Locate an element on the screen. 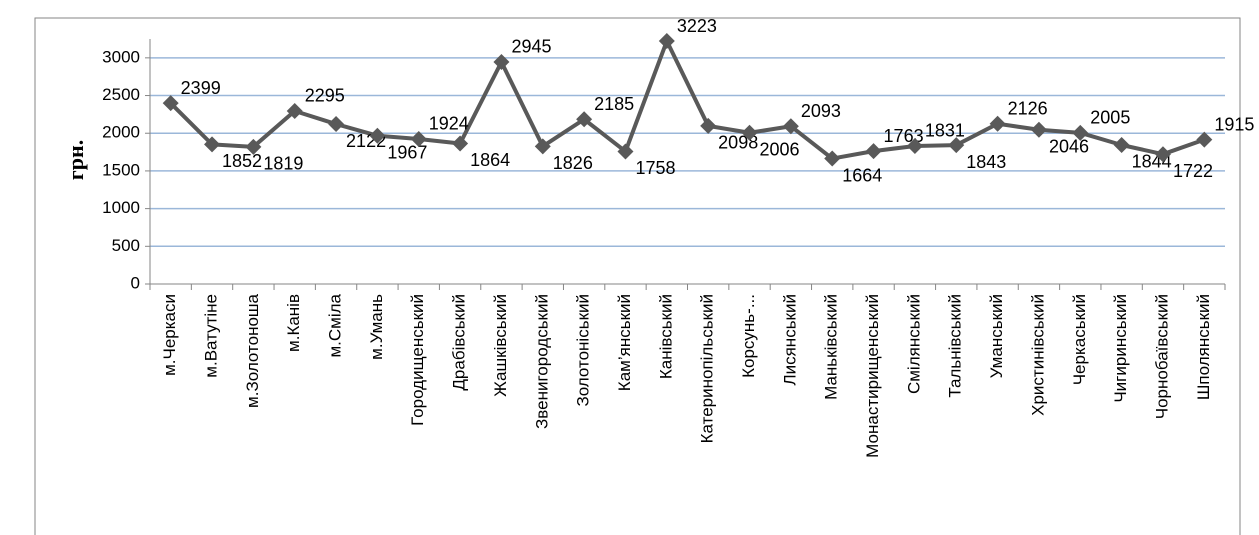 The height and width of the screenshot is (535, 1259). data-label: 1664 is located at coordinates (862, 175).